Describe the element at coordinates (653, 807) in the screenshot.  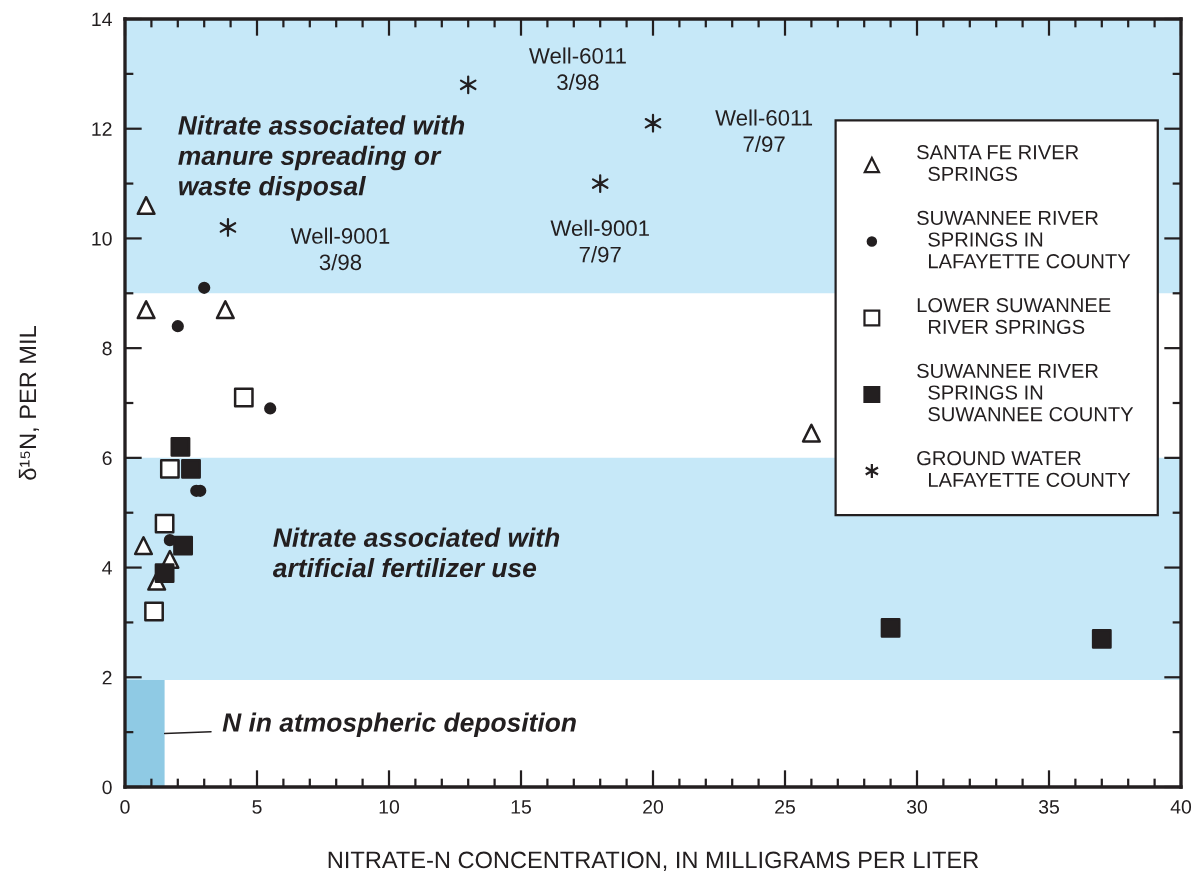
I see `x-tick-label: 20` at that location.